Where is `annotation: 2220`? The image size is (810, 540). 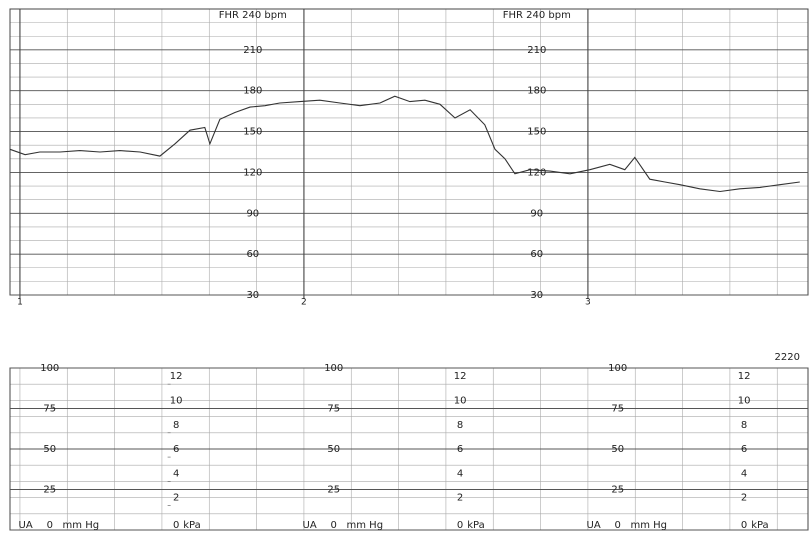 annotation: 2220 is located at coordinates (787, 357).